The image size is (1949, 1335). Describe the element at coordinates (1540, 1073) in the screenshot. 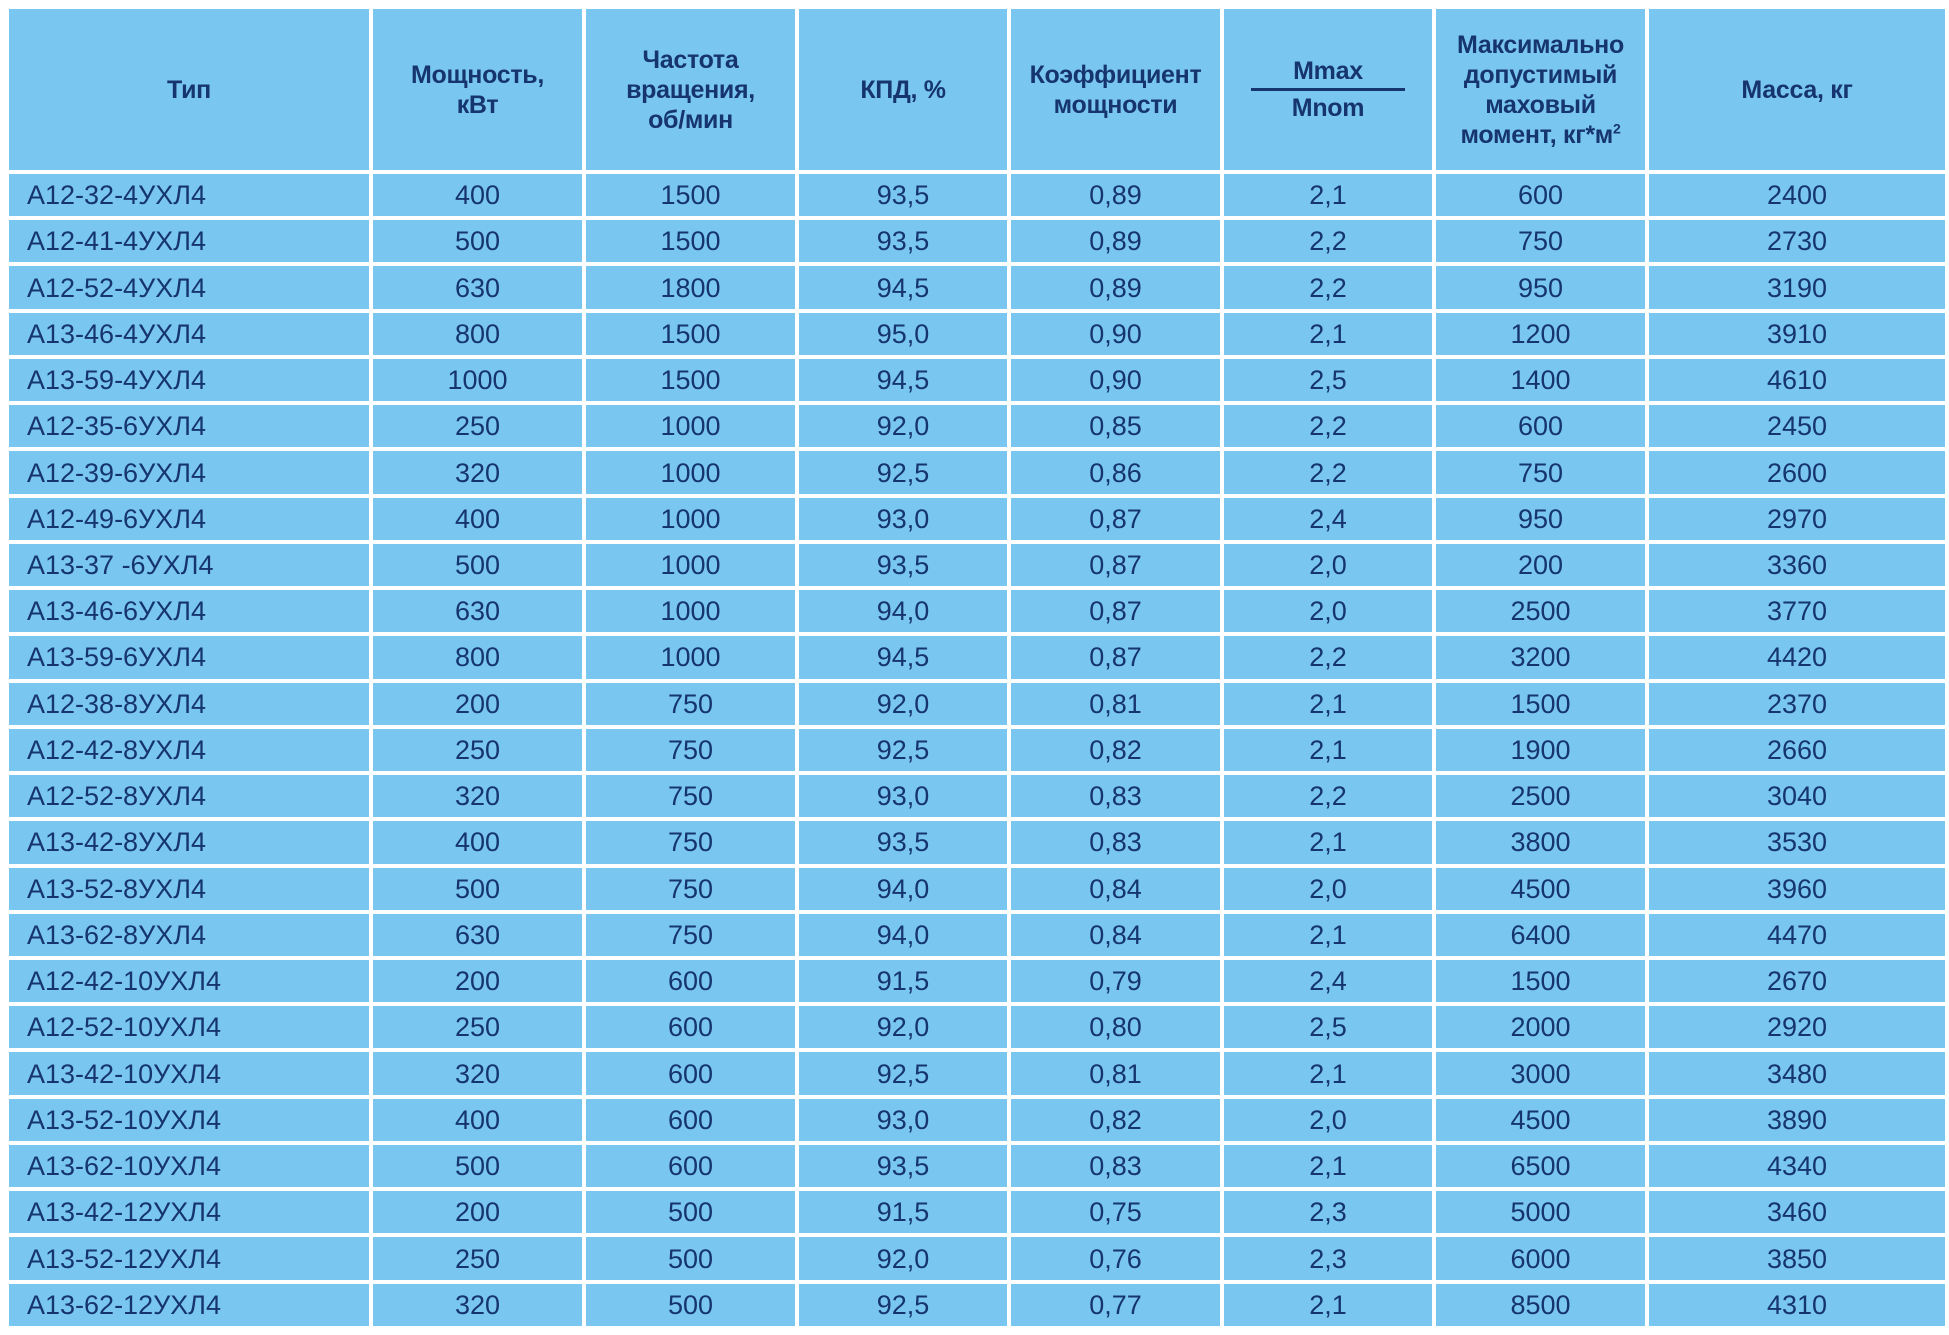

I see `cell-flywheel-moment: 3000` at that location.